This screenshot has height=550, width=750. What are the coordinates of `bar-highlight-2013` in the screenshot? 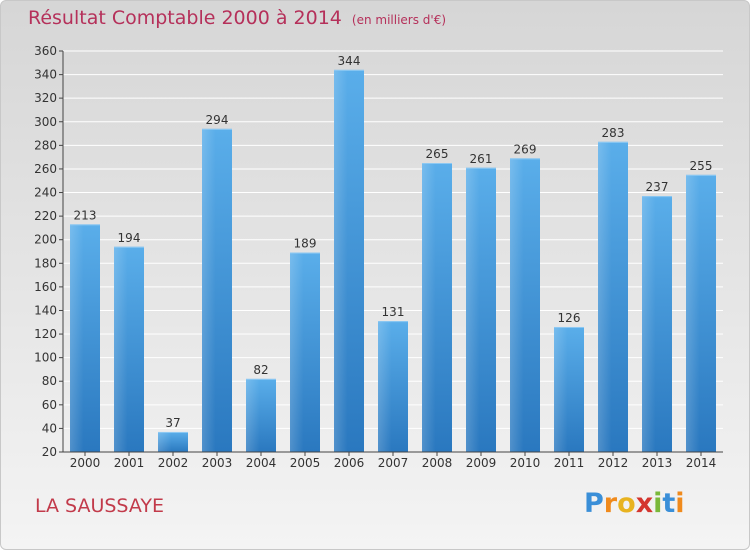 It's located at (649, 324).